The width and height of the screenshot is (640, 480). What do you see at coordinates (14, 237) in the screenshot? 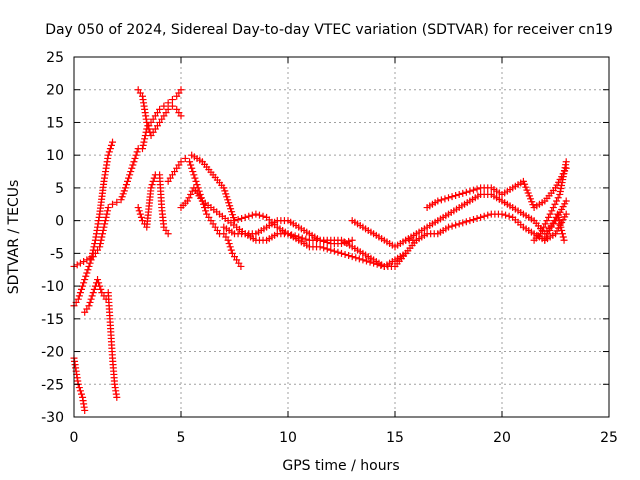
I see `y-axis-label: SDTVAR / TECUs` at bounding box center [14, 237].